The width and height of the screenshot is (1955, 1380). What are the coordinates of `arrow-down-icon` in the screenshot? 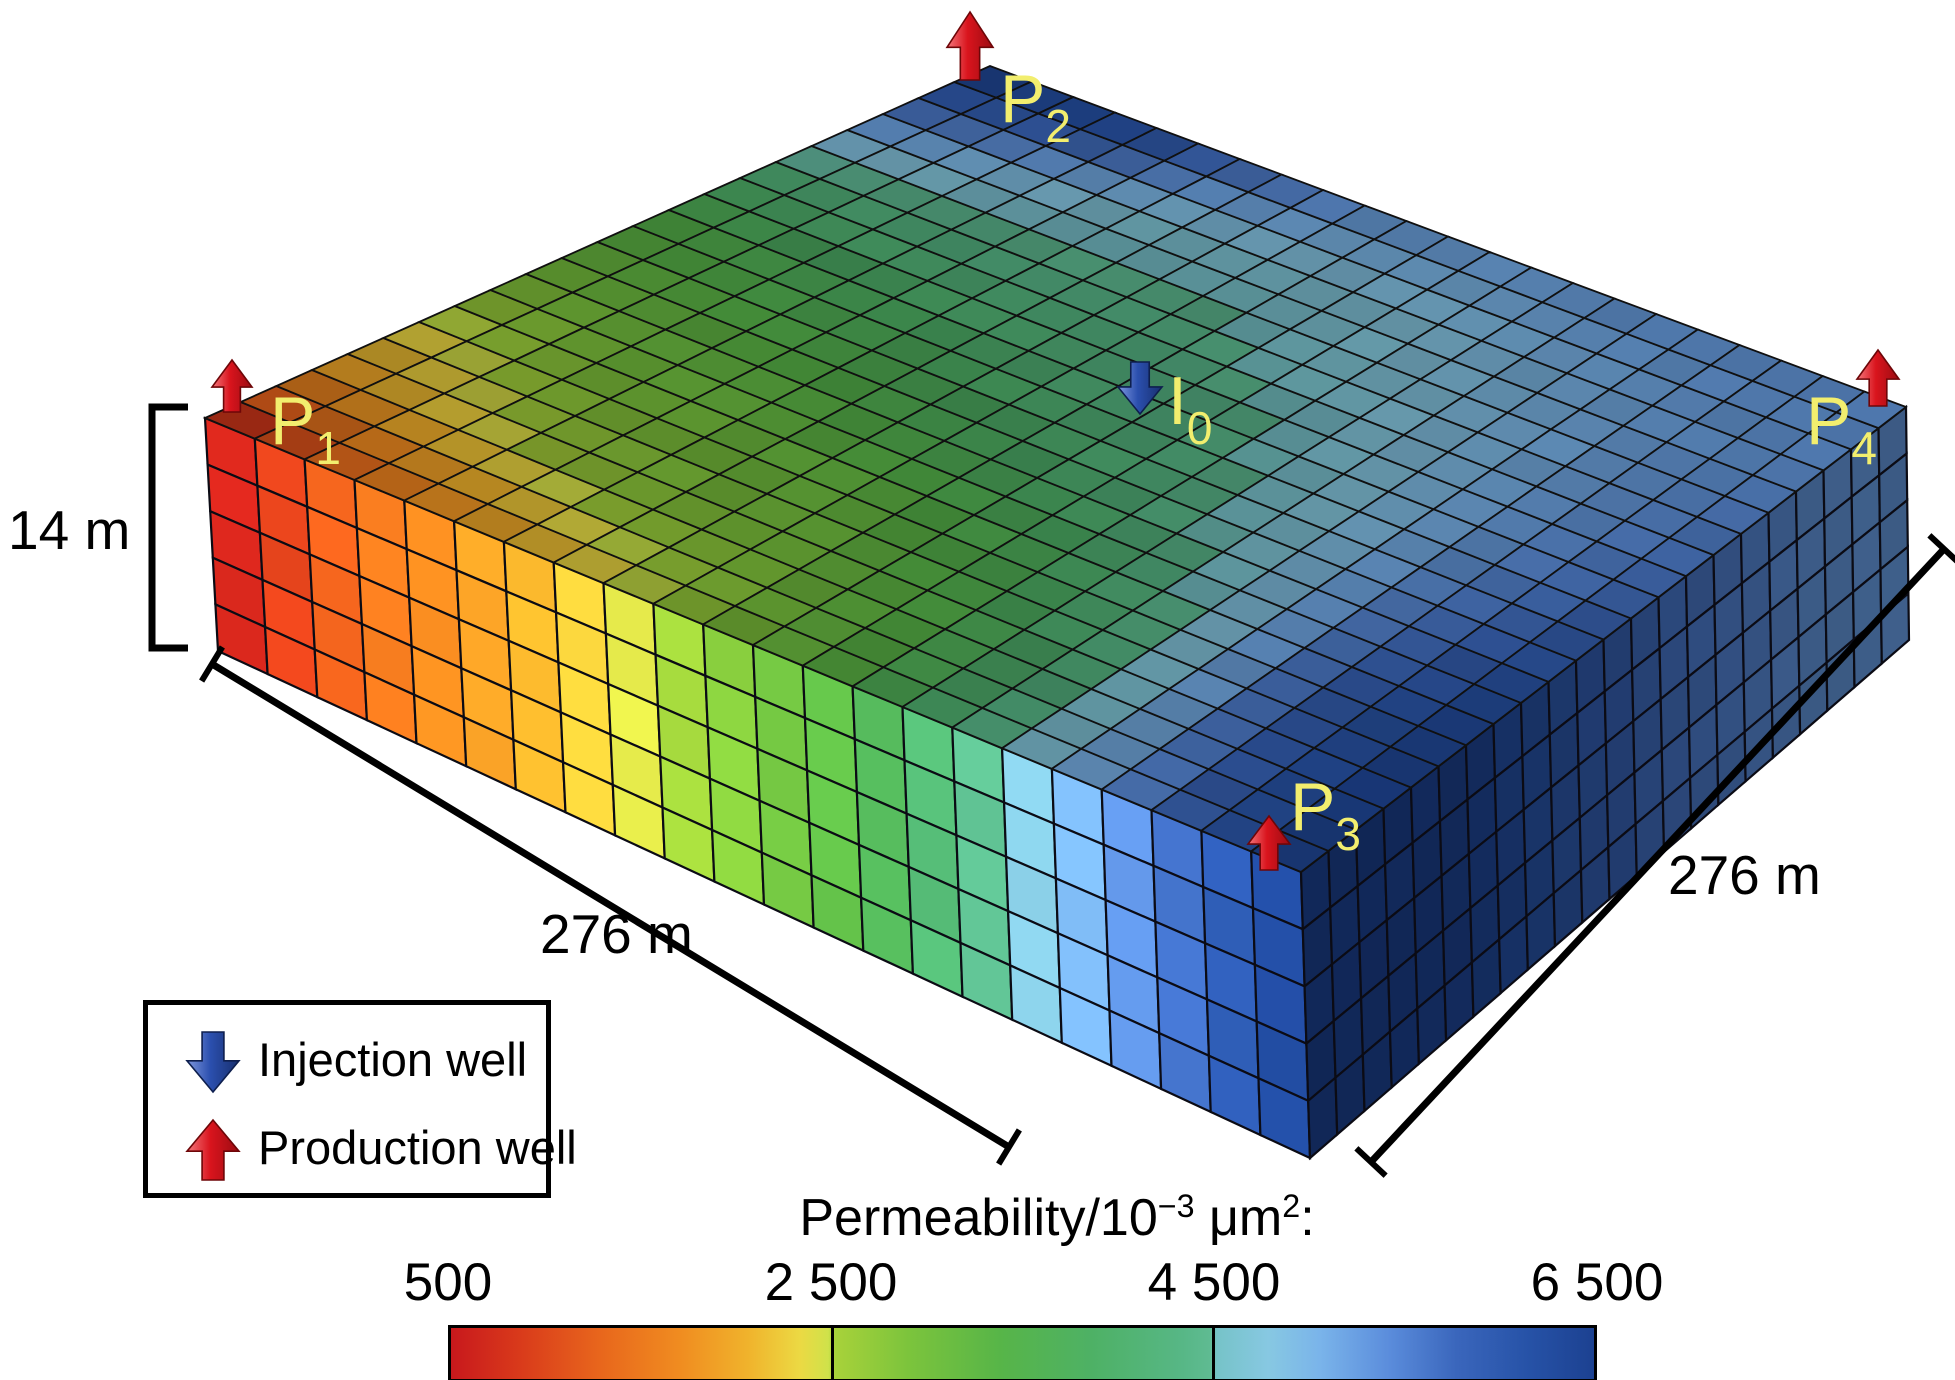 It's located at (213, 1062).